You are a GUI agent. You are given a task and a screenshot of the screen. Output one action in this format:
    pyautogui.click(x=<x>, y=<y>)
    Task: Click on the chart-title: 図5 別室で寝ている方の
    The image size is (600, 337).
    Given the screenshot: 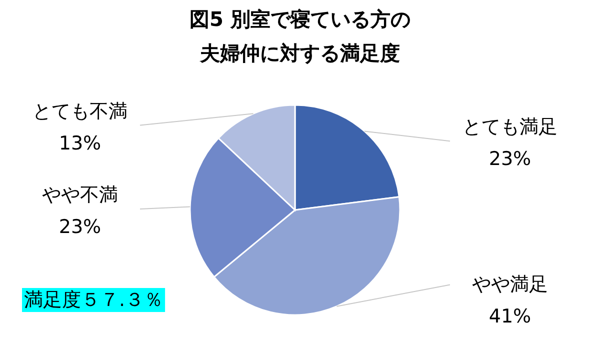 What is the action you would take?
    pyautogui.click(x=300, y=19)
    